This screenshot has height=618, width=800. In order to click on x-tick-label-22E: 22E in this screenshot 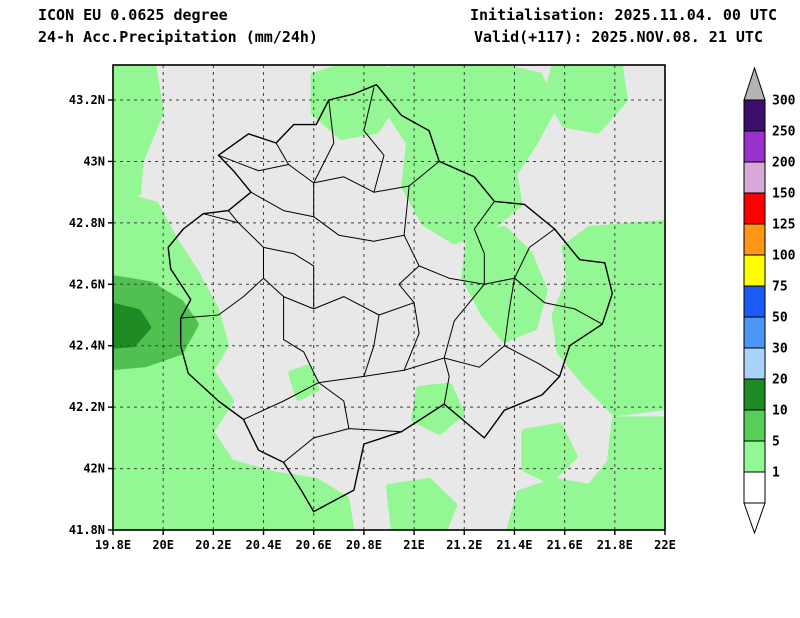, I will do `click(665, 545)`.